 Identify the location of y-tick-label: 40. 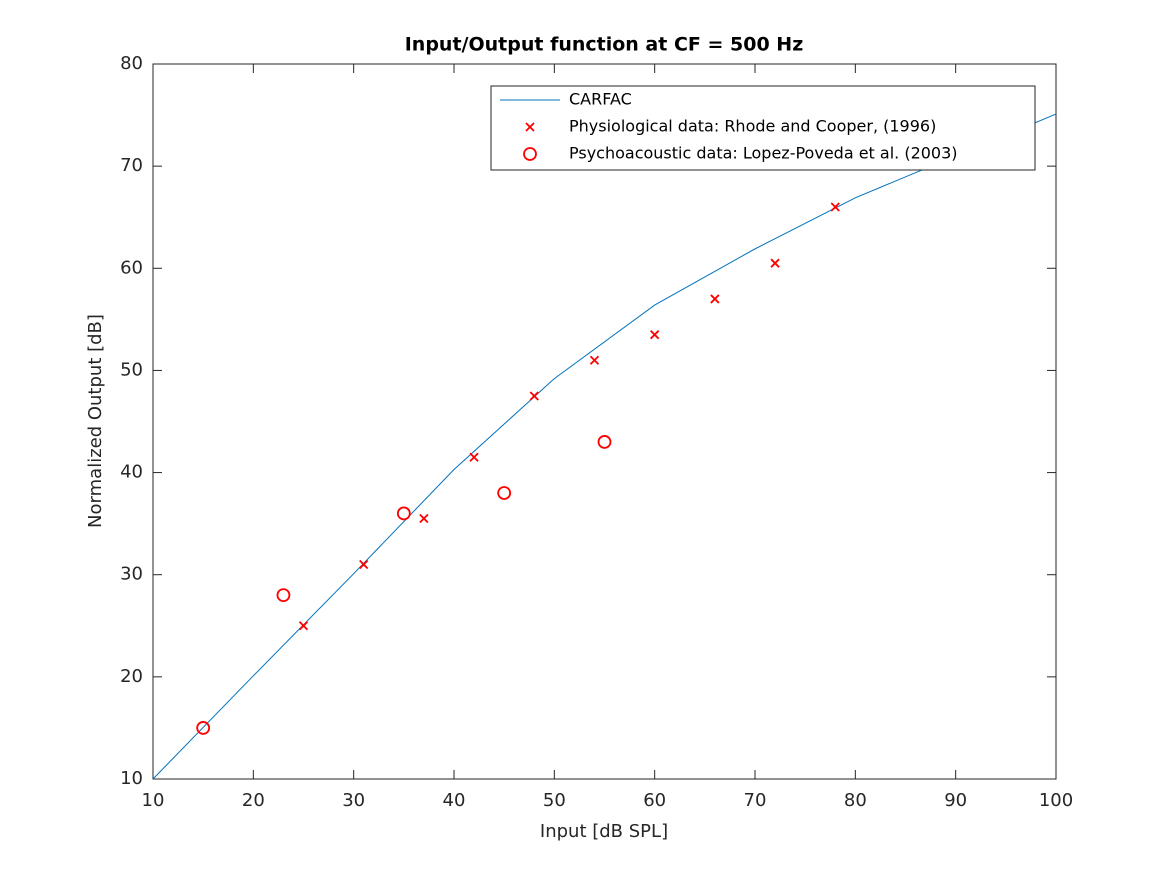
(131, 472).